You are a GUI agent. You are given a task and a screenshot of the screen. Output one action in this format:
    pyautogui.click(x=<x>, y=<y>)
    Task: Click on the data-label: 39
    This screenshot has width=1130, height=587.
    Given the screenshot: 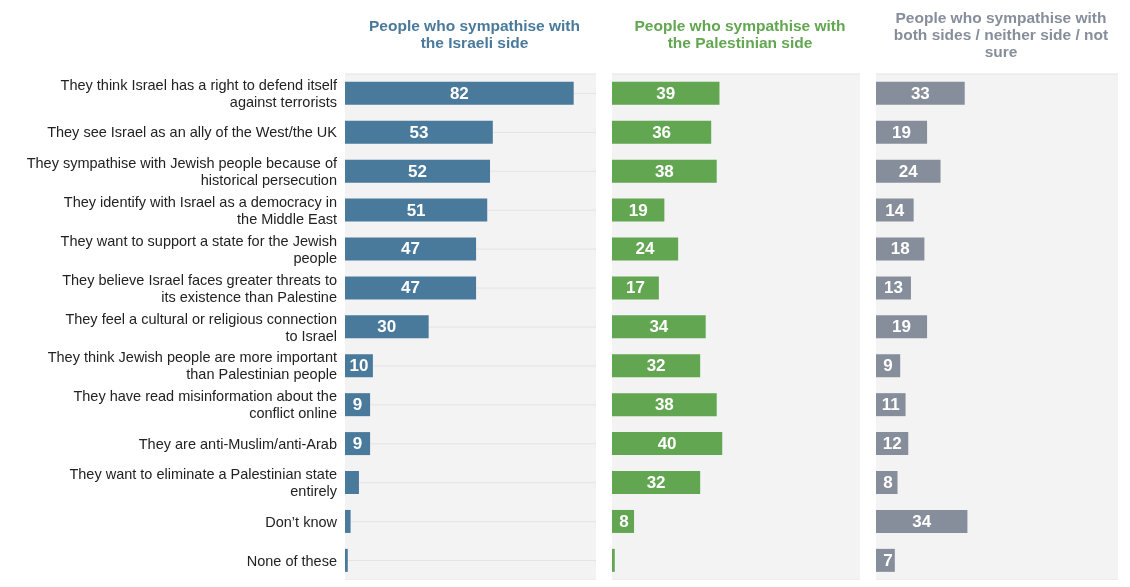 What is the action you would take?
    pyautogui.click(x=666, y=93)
    